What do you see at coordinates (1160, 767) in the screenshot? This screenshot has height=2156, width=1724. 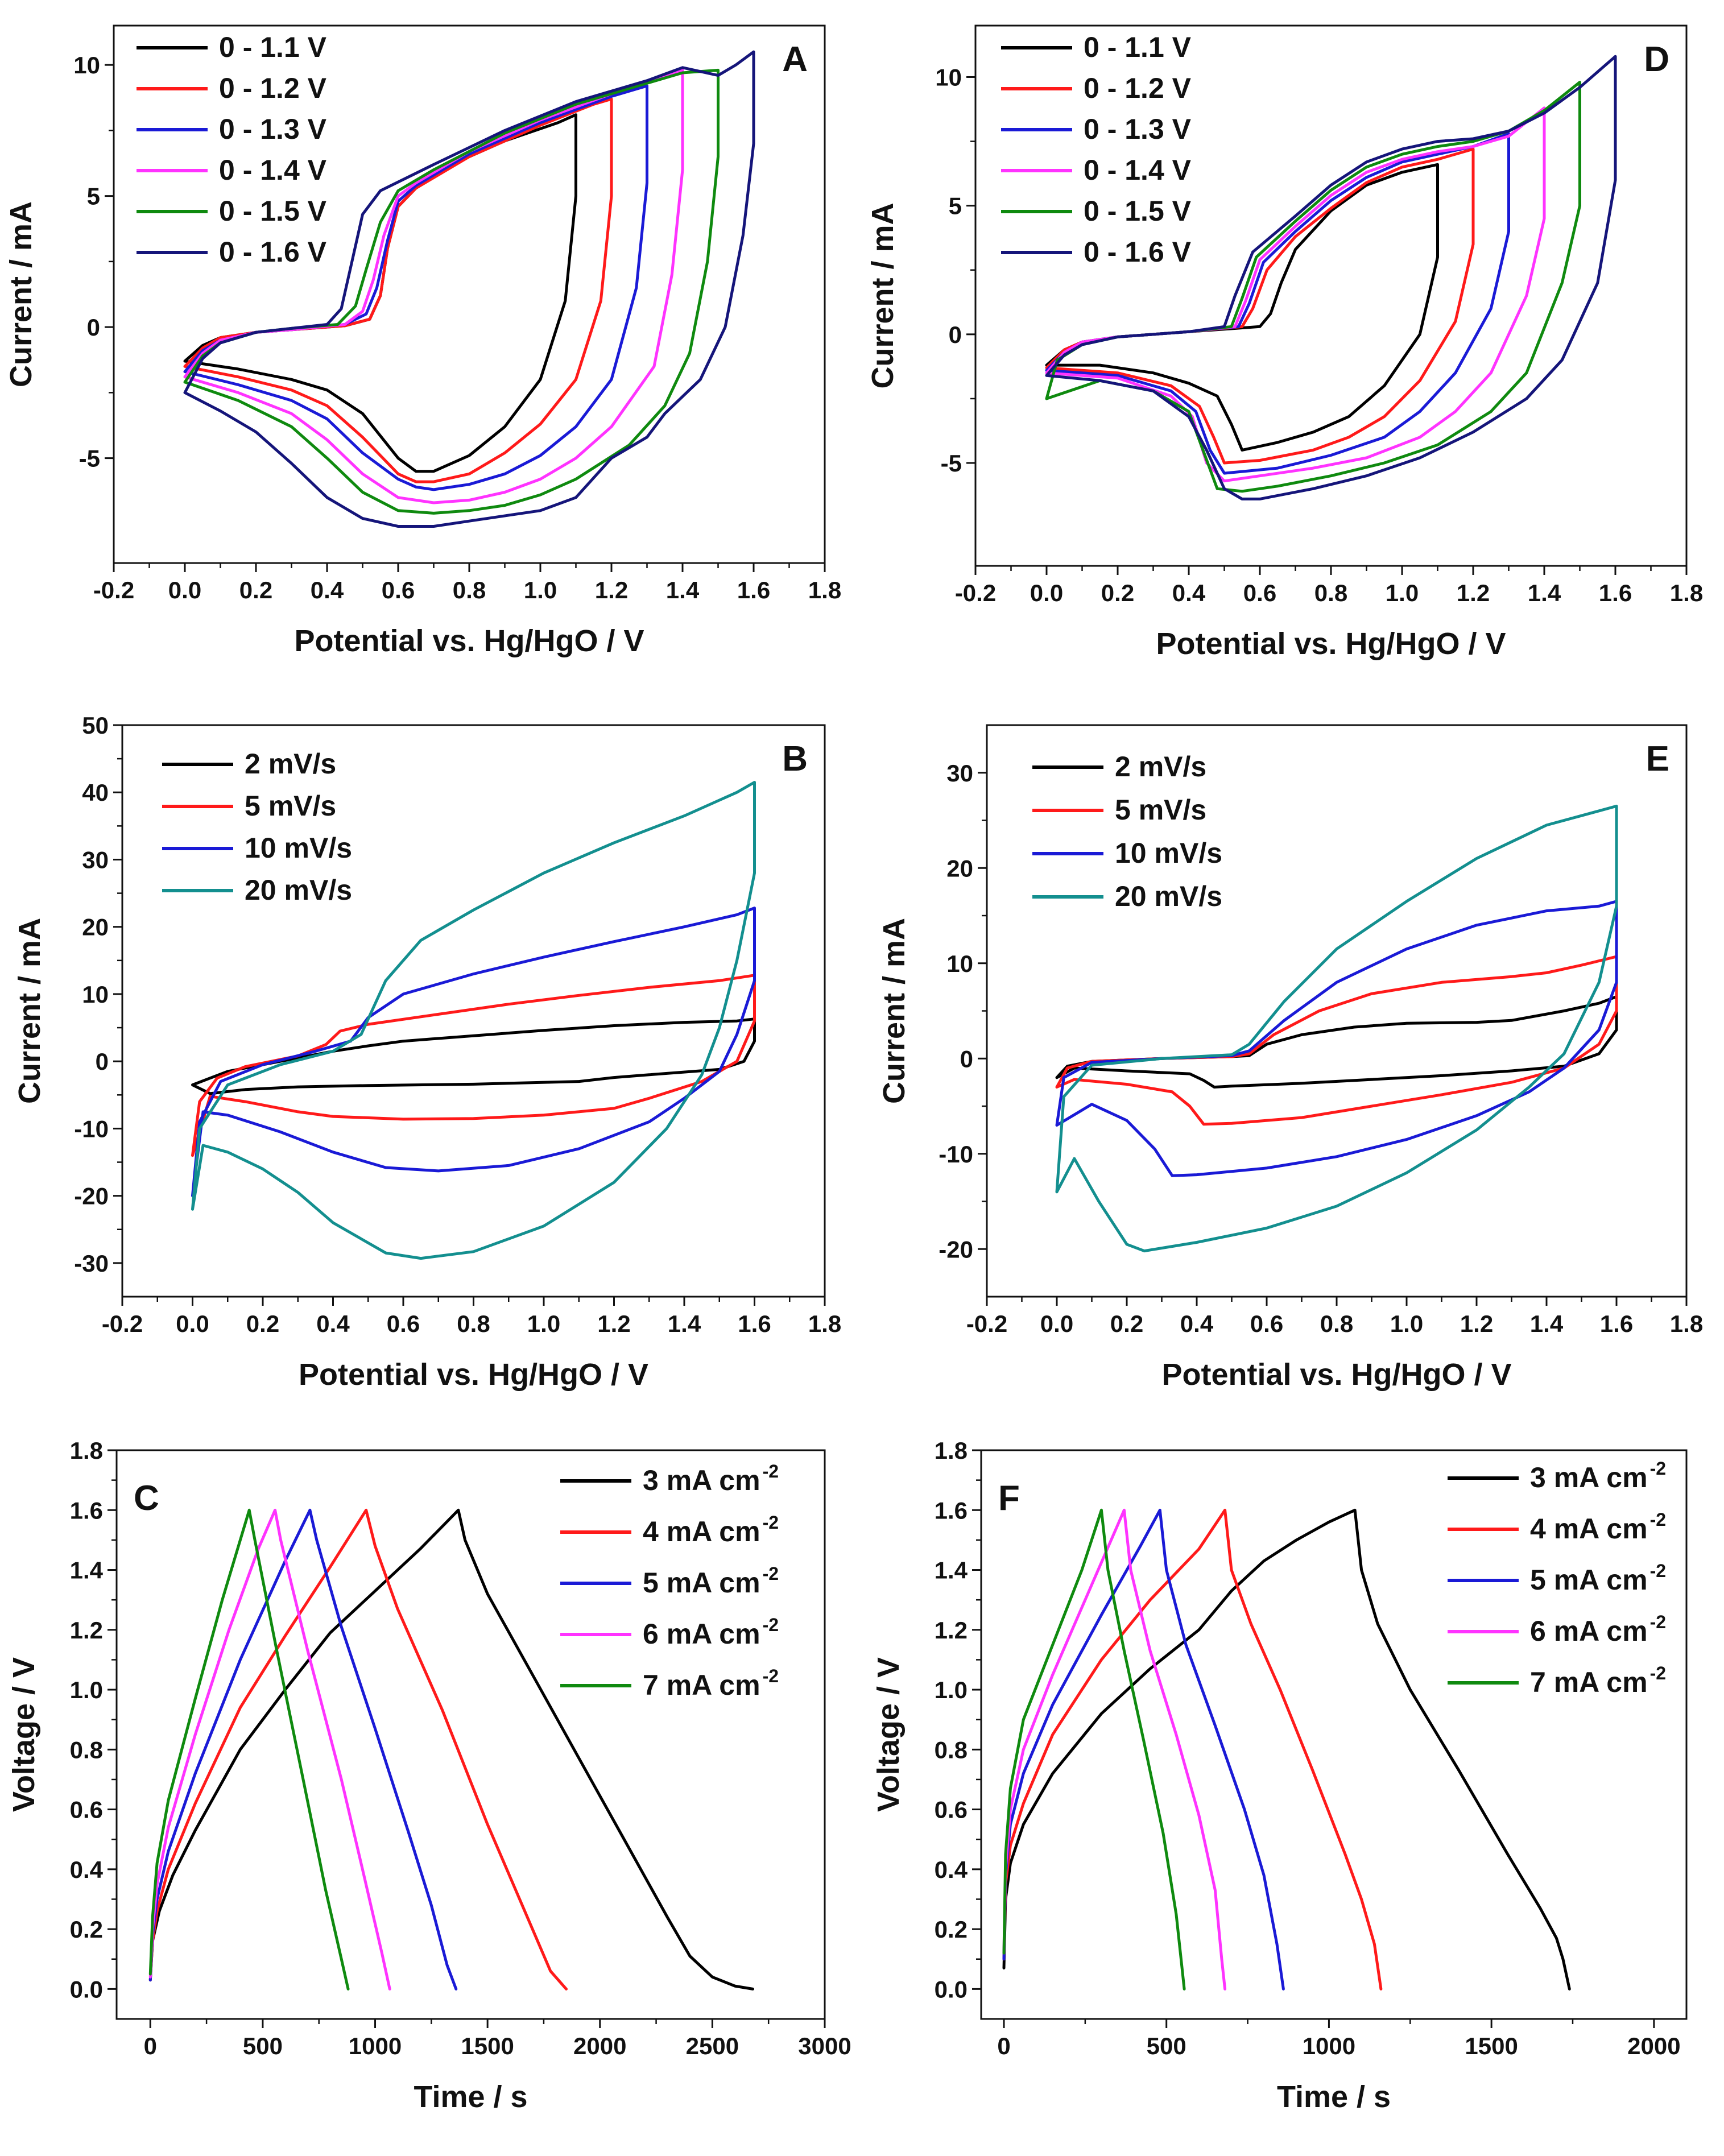 I see `legend-label-text: 2 mV/s` at bounding box center [1160, 767].